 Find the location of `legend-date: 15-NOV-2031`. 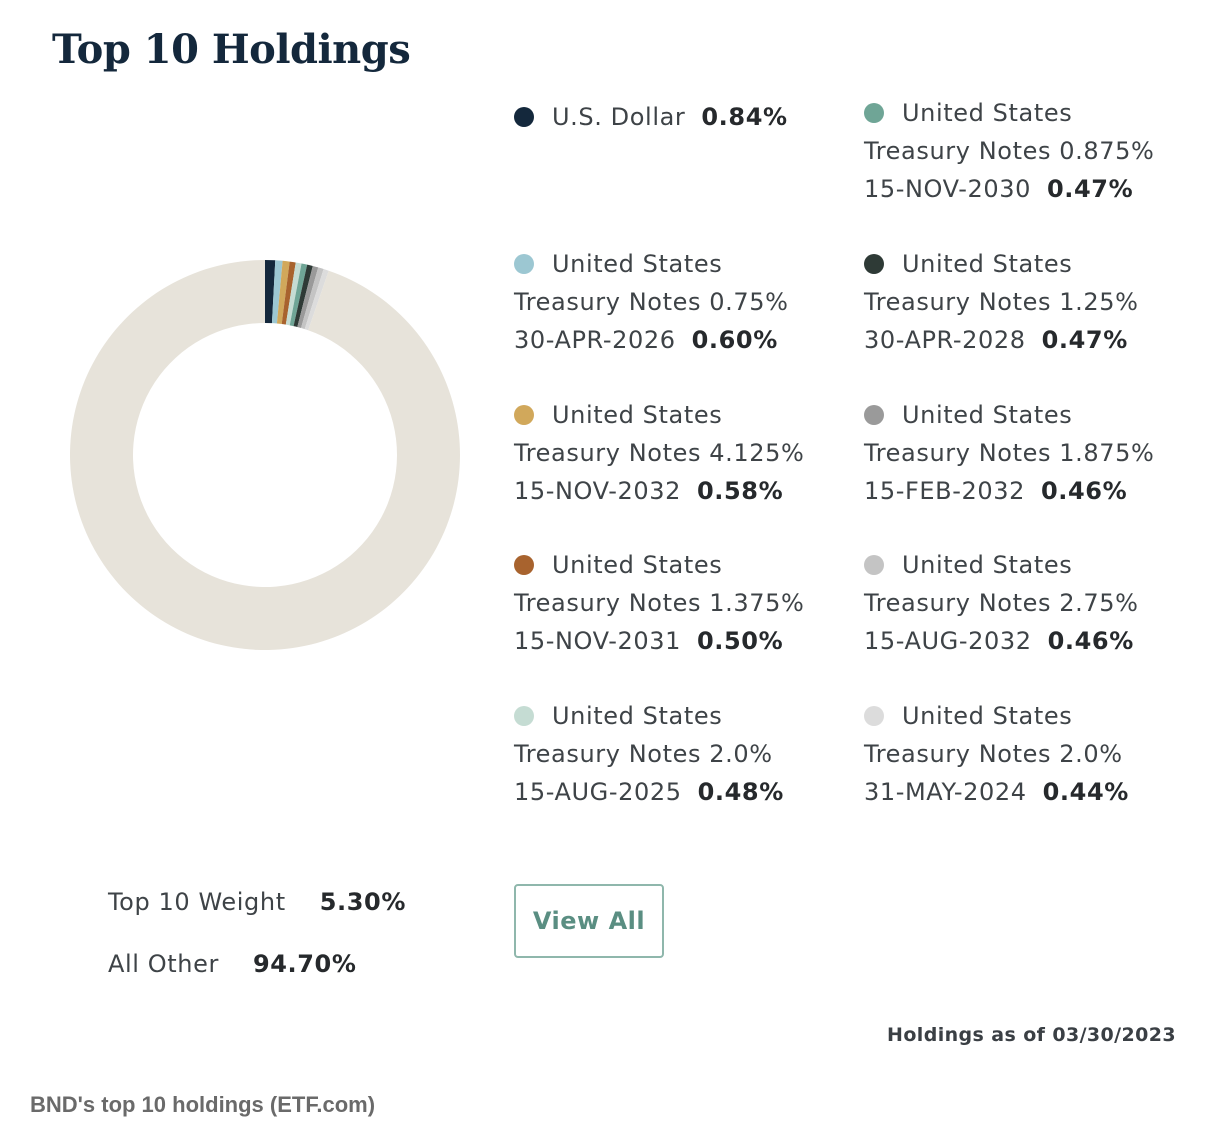

legend-date: 15-NOV-2031 is located at coordinates (597, 641).